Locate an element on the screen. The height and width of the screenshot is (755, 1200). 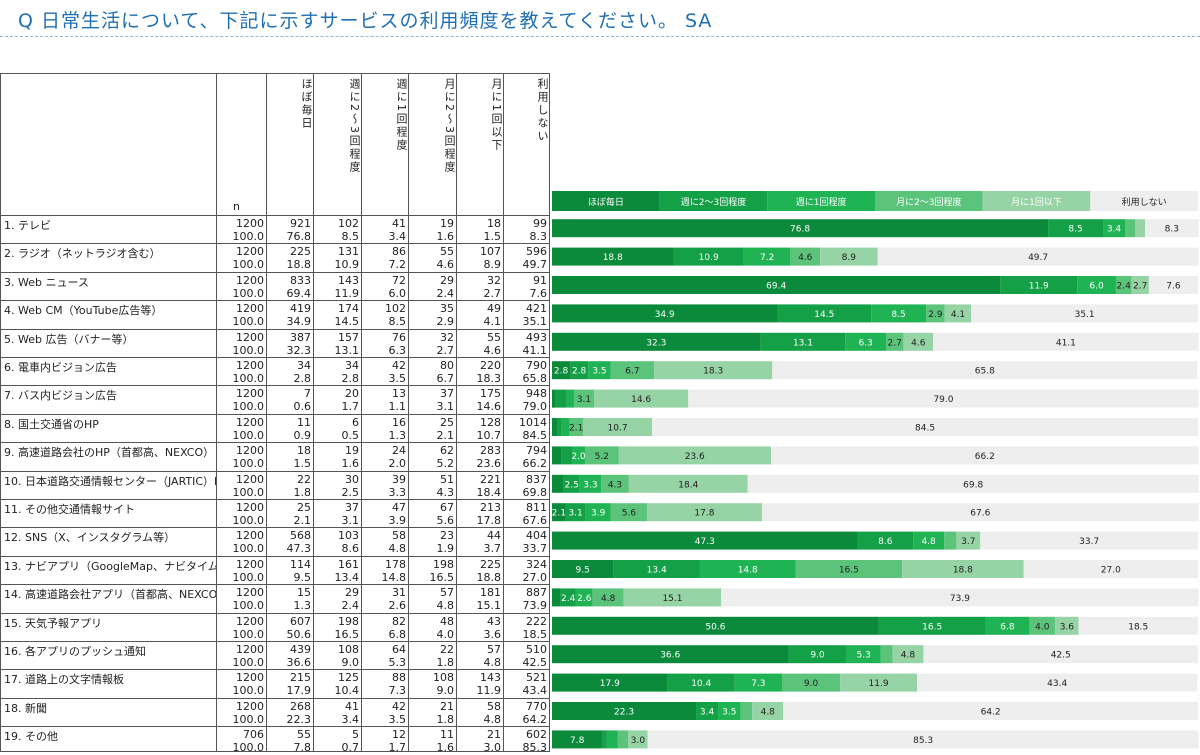
bar-value-label: 3.5 is located at coordinates (729, 713).